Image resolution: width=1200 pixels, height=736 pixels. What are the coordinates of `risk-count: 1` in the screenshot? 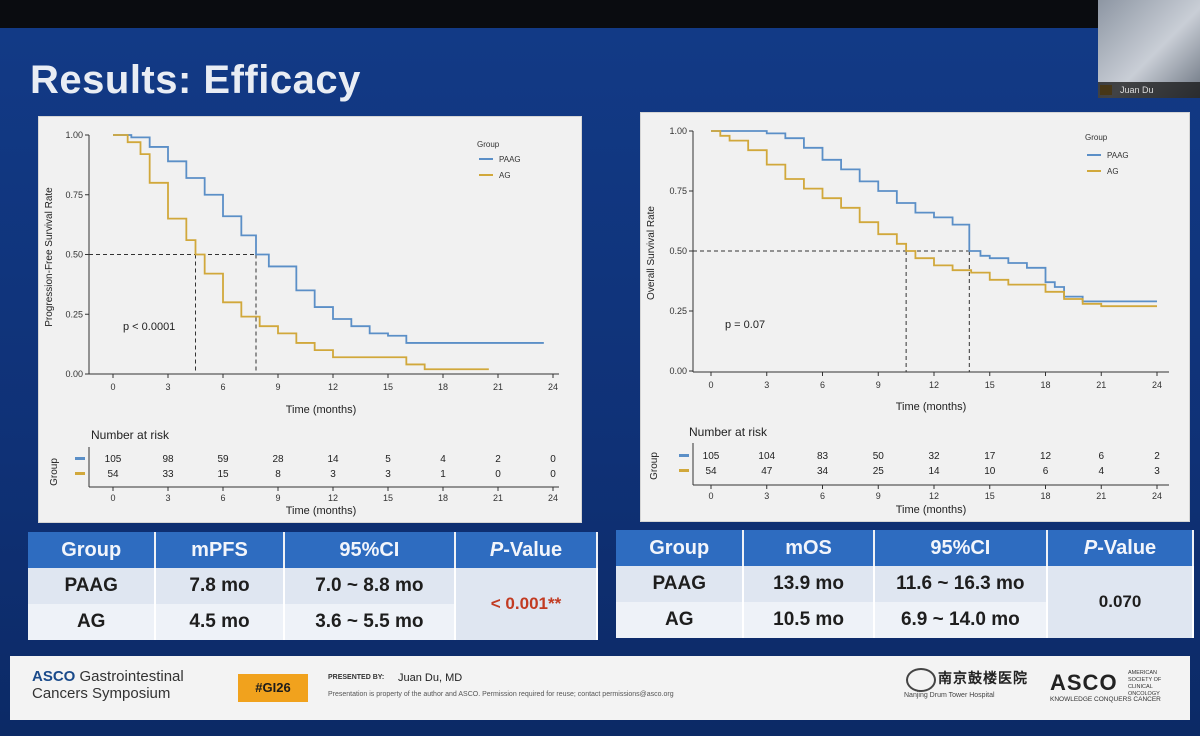 It's located at (443, 474).